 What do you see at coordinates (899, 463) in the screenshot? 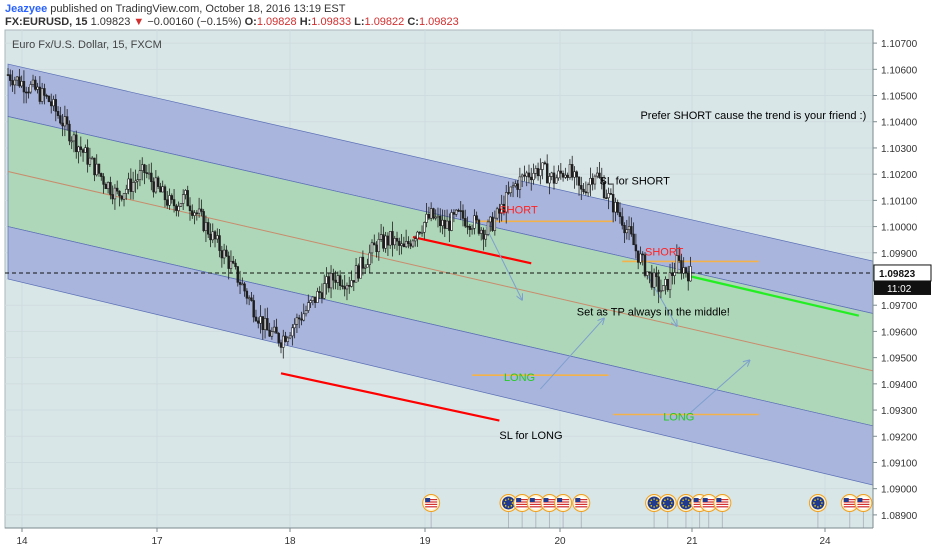
I see `y-tick-label: 1.09100` at bounding box center [899, 463].